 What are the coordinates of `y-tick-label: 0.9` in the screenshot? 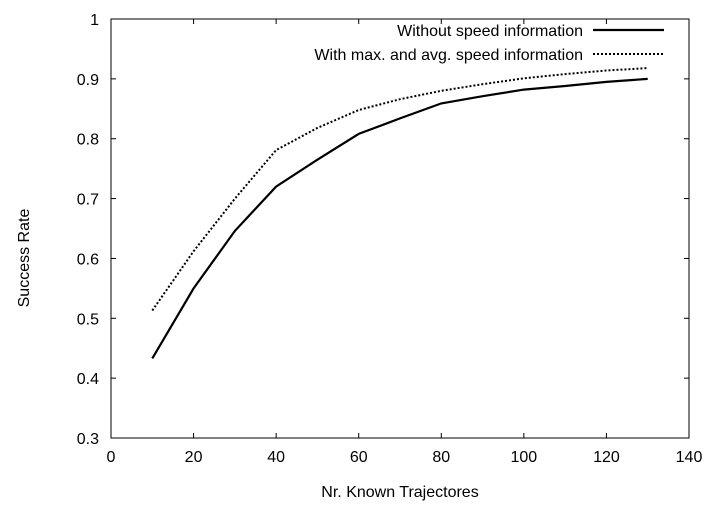 It's located at (88, 80).